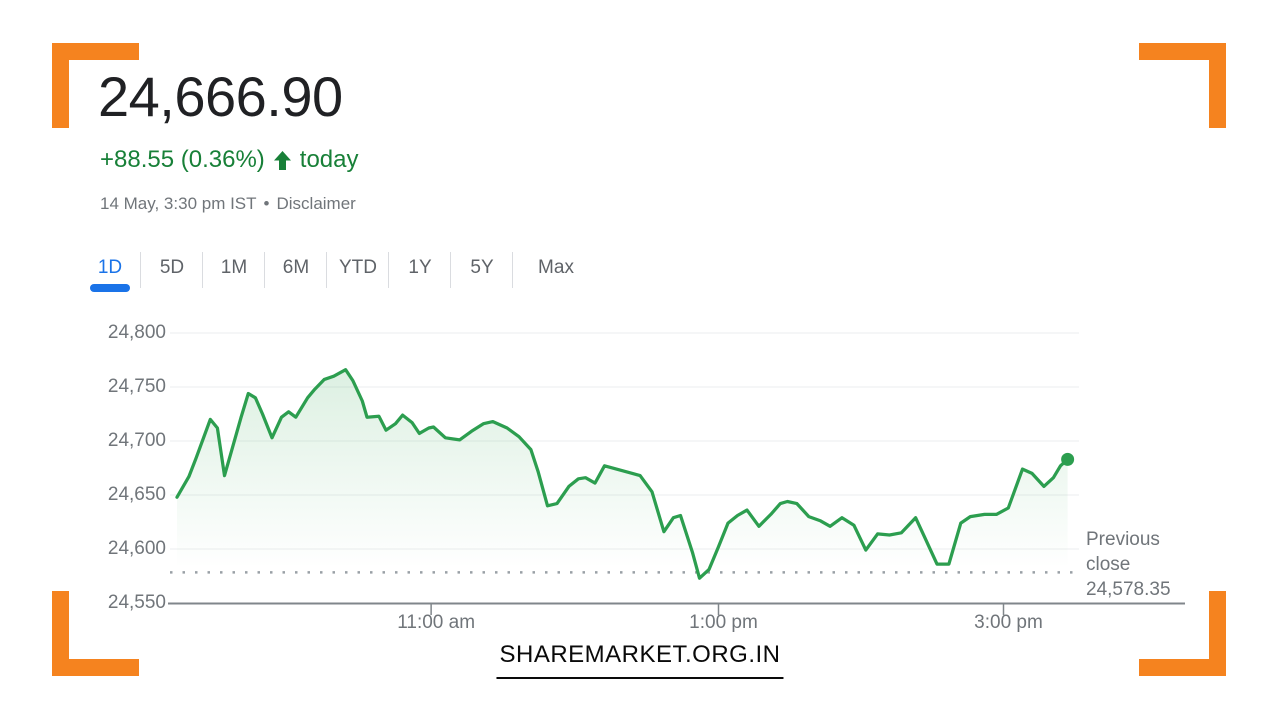 The height and width of the screenshot is (720, 1280). Describe the element at coordinates (640, 660) in the screenshot. I see `site-watermark: SHAREMARKET.ORG.IN` at that location.